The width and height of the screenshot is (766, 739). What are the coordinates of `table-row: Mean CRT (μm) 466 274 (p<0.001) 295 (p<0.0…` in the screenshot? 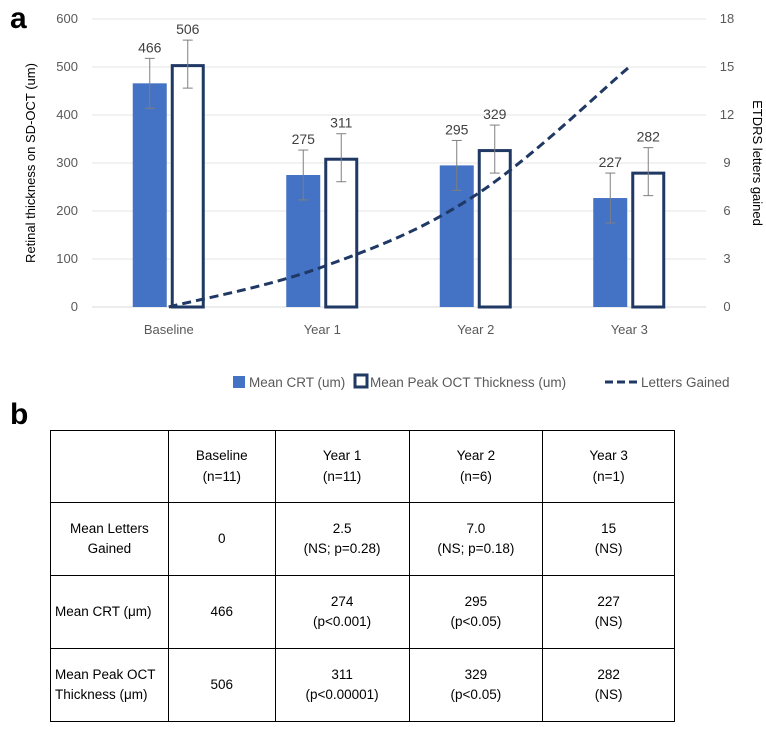 It's located at (362, 612).